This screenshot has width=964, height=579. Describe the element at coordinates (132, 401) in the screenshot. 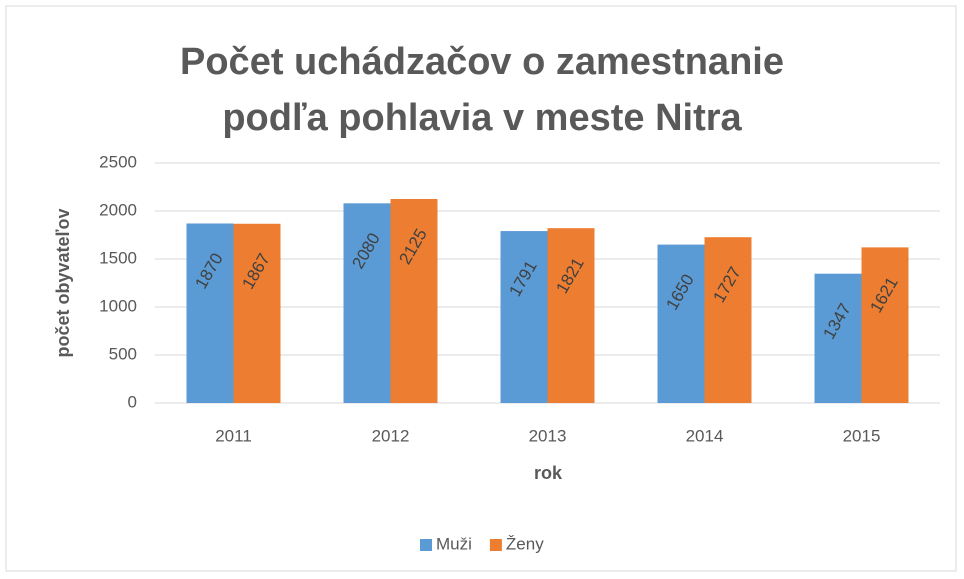

I see `y-tick-label: 0` at that location.